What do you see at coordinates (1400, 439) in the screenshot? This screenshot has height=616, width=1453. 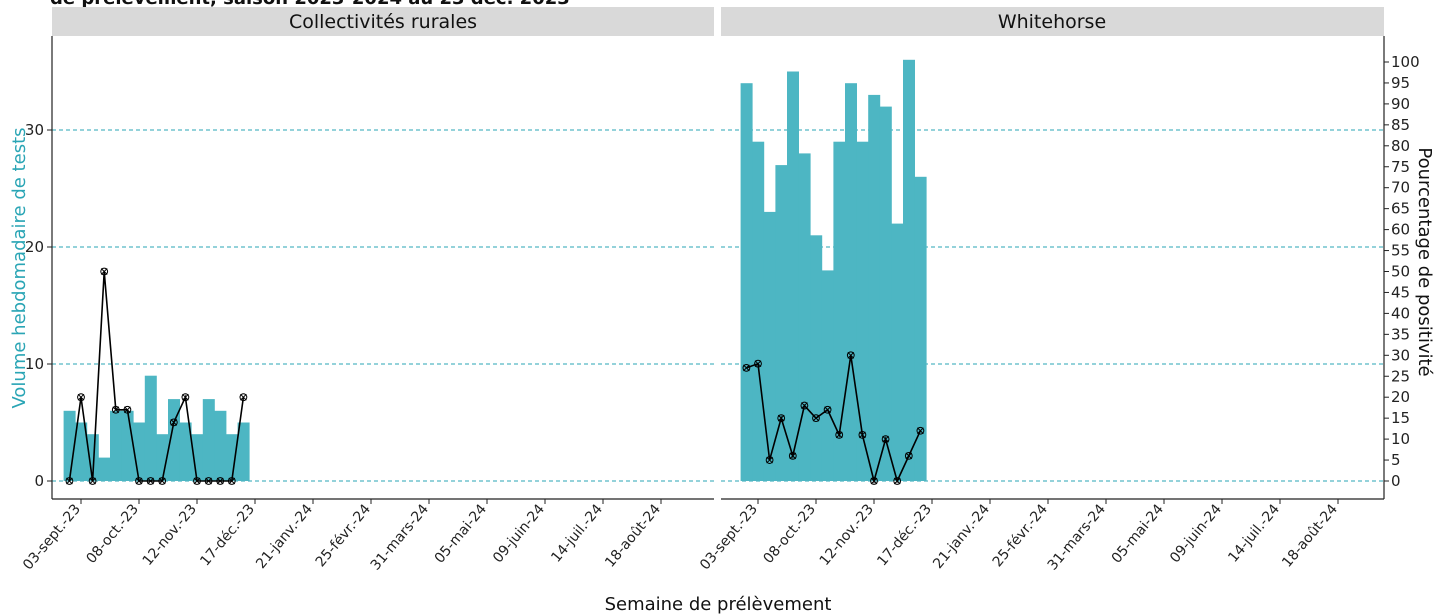 I see `y2-tick-label: 10` at bounding box center [1400, 439].